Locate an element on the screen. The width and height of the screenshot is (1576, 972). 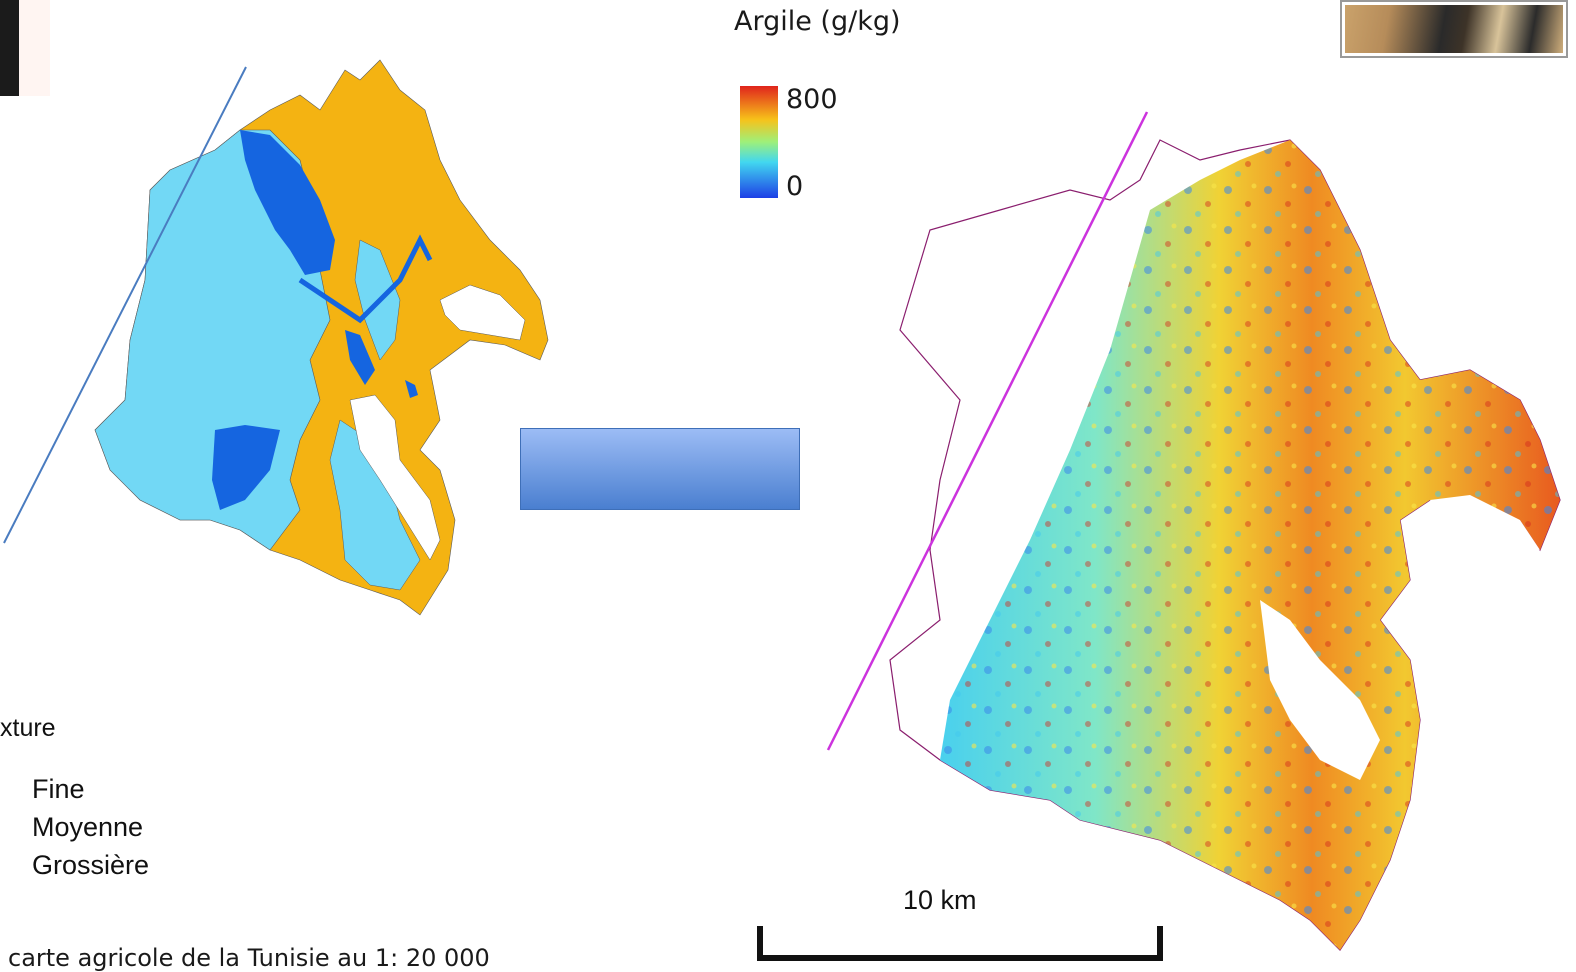
transect-line-right is located at coordinates (987, 431).